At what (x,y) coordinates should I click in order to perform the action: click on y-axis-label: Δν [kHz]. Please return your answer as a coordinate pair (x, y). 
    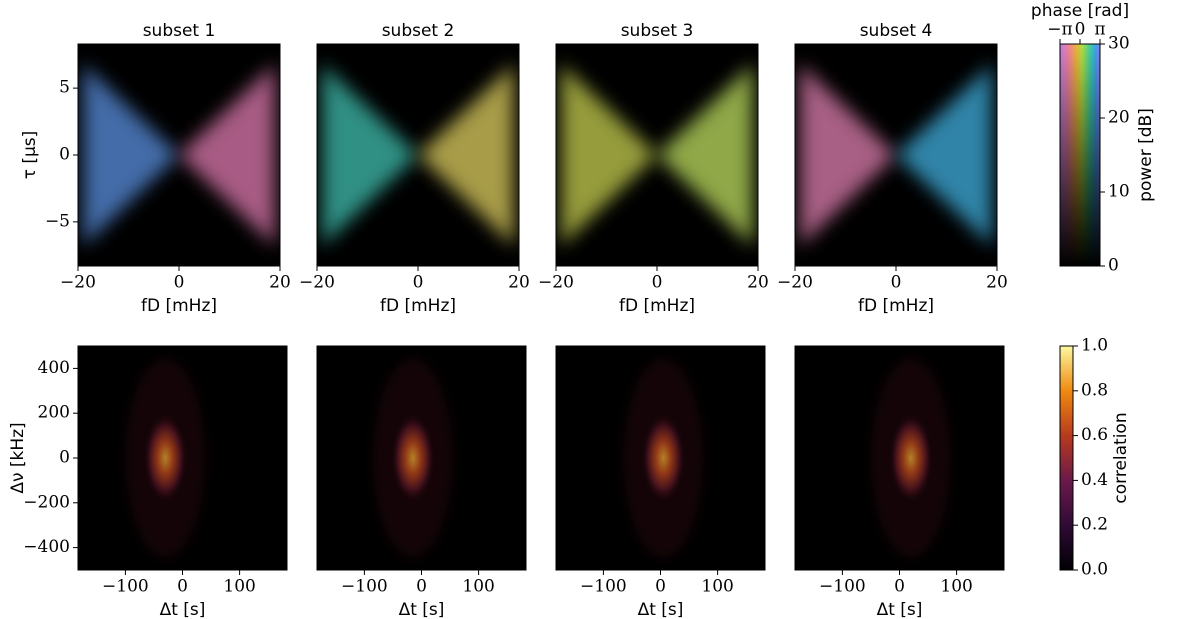
    Looking at the image, I should click on (18, 457).